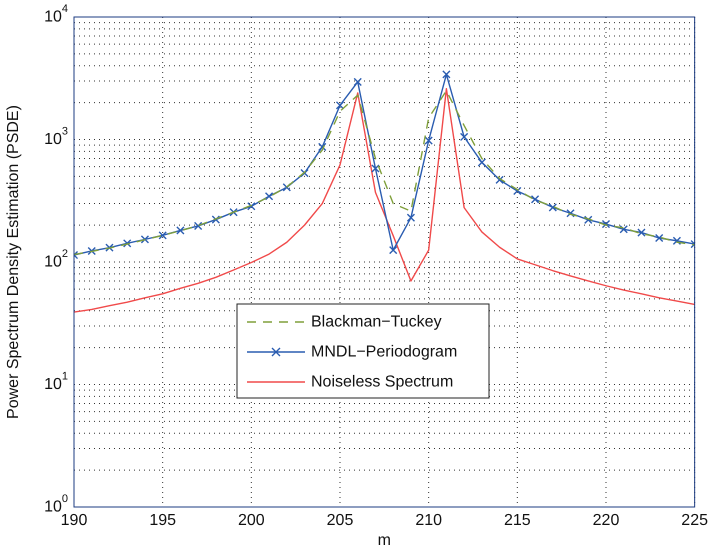  I want to click on x-tick-label: 210, so click(428, 521).